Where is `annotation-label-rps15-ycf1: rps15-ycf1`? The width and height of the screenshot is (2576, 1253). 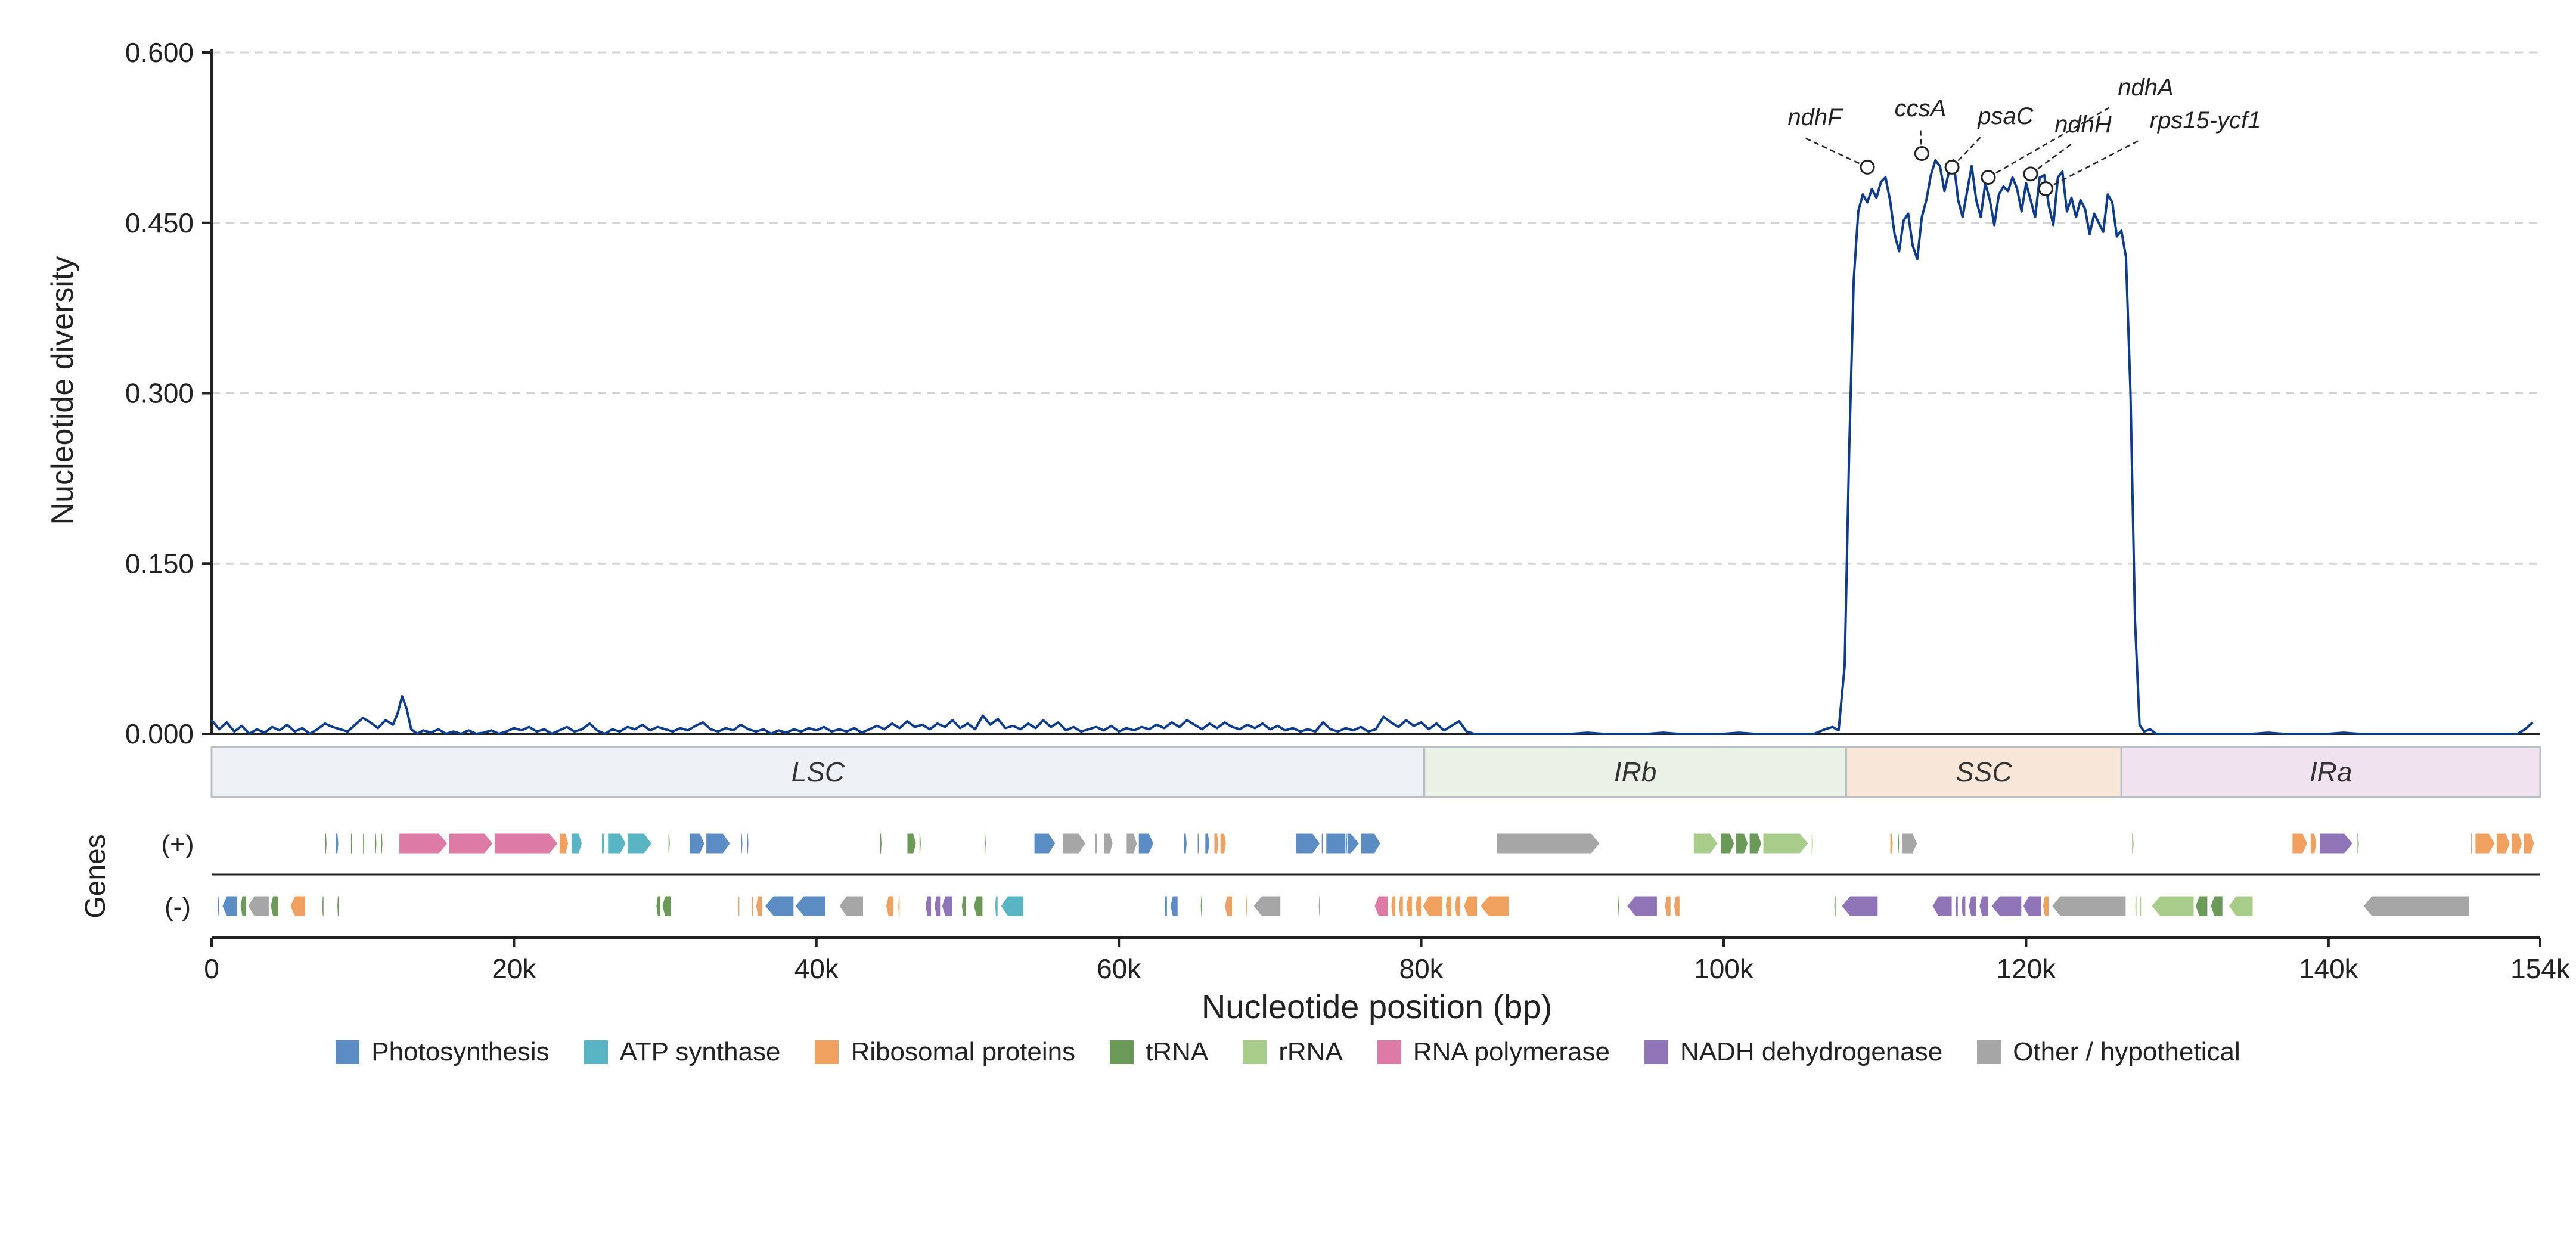 annotation-label-rps15-ycf1: rps15-ycf1 is located at coordinates (2206, 120).